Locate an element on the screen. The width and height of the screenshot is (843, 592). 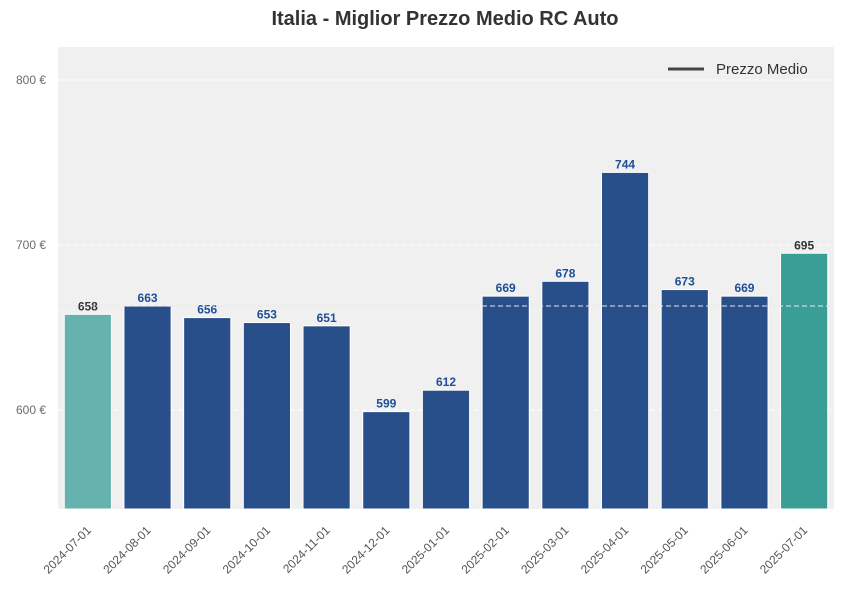
bar-value-label: 673 is located at coordinates (685, 282).